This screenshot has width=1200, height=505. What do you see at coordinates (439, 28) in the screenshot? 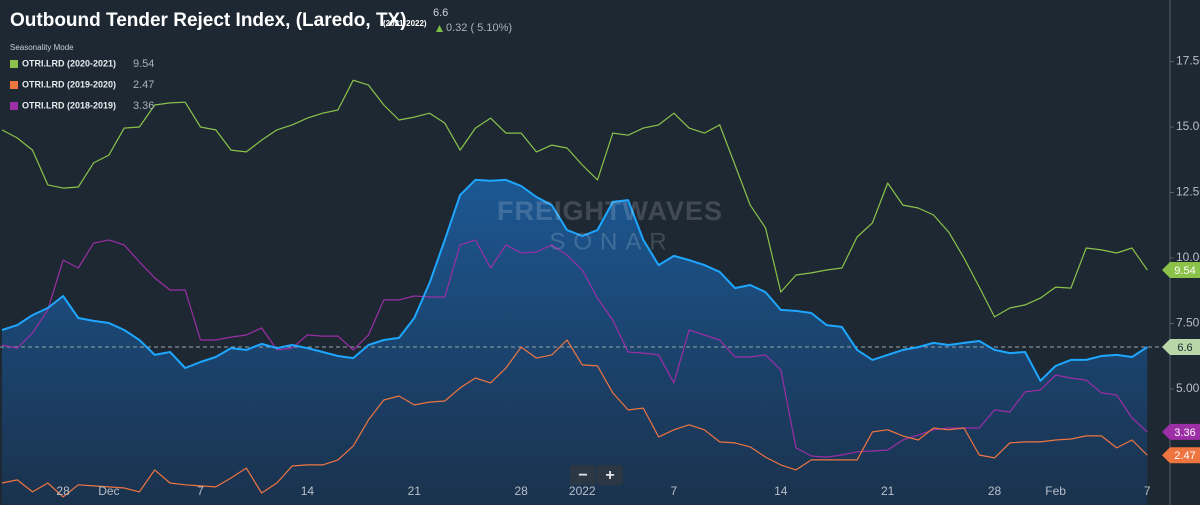
I see `up-arrow` at bounding box center [439, 28].